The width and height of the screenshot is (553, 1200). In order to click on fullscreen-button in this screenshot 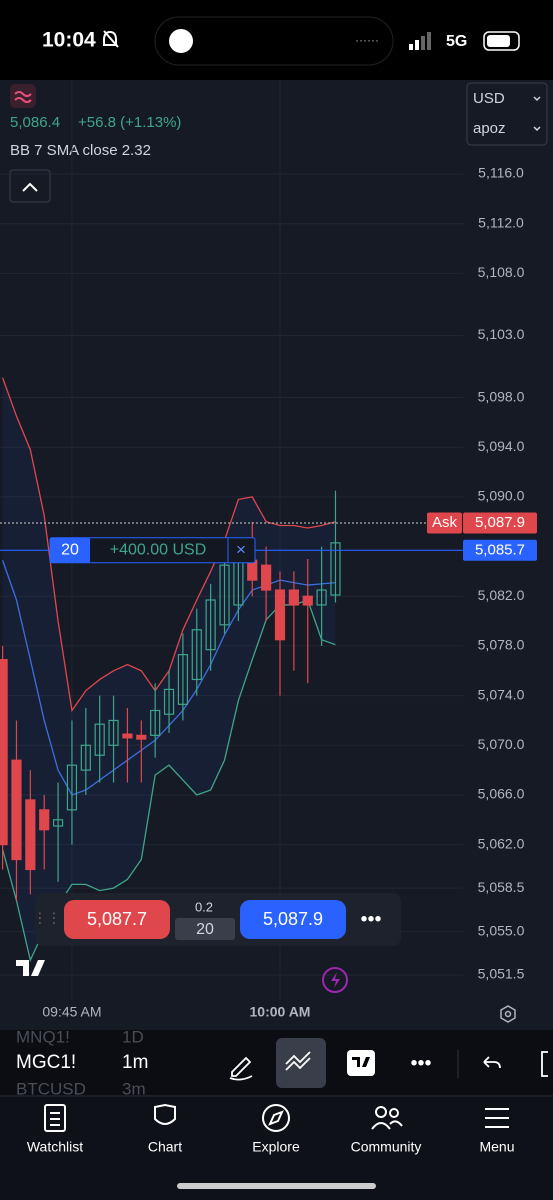, I will do `click(544, 1064)`.